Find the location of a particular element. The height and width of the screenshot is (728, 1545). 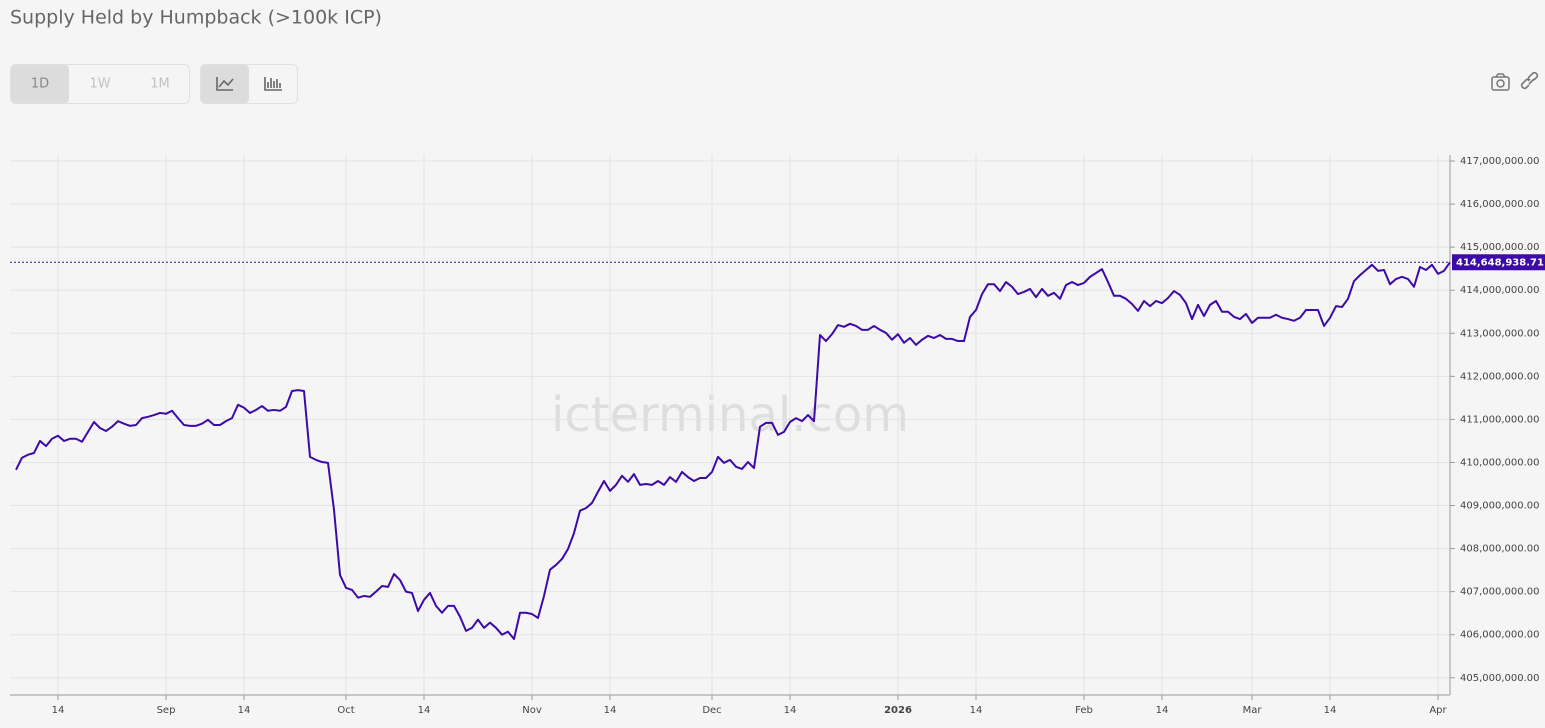

y-tick-label: 409,000,000.00 is located at coordinates (1500, 506).